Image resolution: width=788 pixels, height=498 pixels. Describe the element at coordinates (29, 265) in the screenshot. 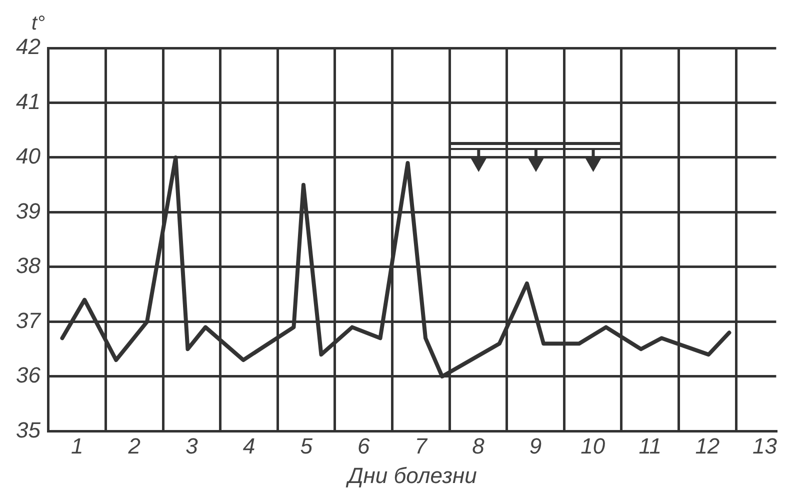

I see `y-tick-label: 38` at that location.